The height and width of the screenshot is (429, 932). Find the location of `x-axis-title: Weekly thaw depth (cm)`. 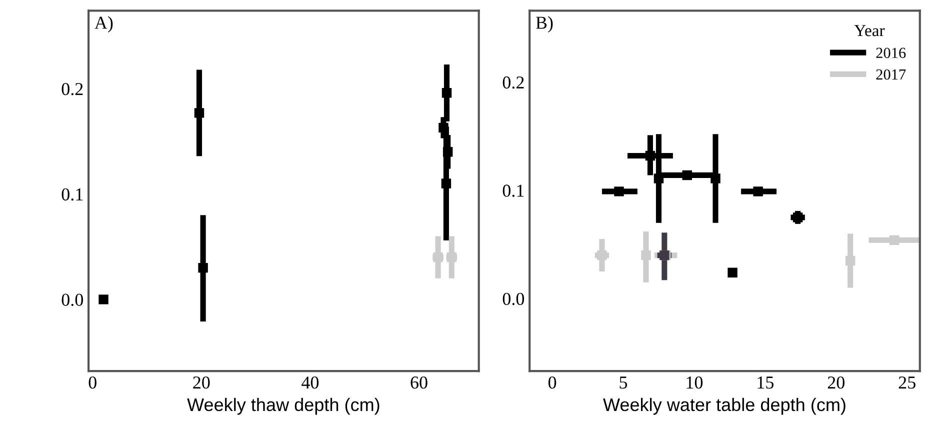

x-axis-title: Weekly thaw depth (cm) is located at coordinates (283, 406).